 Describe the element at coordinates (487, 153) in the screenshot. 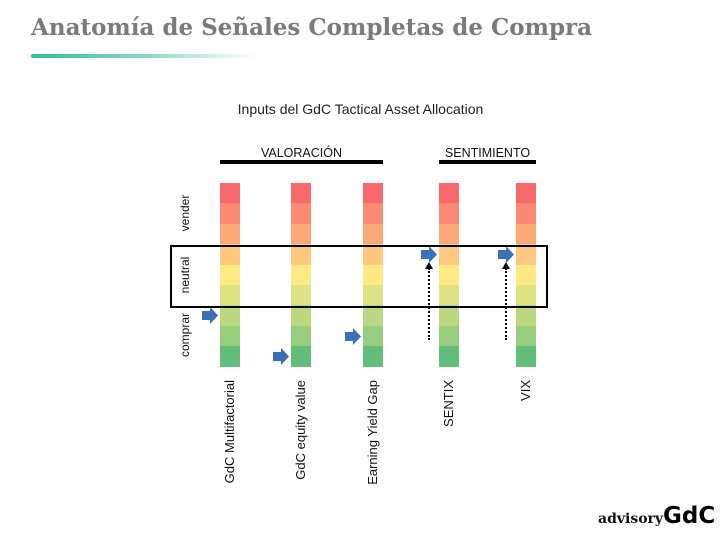

I see `group-label-sentimiento: SENTIMIENTO` at that location.